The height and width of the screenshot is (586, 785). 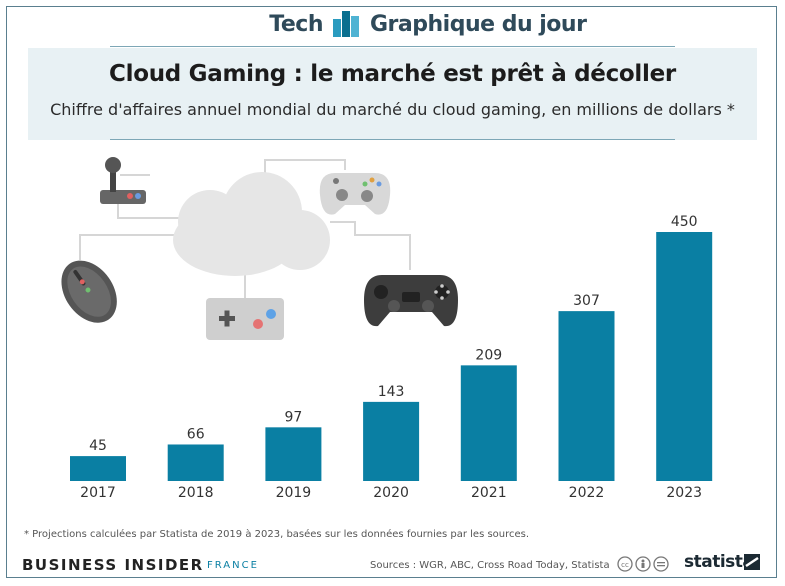 I want to click on bar-2018, so click(x=195, y=462).